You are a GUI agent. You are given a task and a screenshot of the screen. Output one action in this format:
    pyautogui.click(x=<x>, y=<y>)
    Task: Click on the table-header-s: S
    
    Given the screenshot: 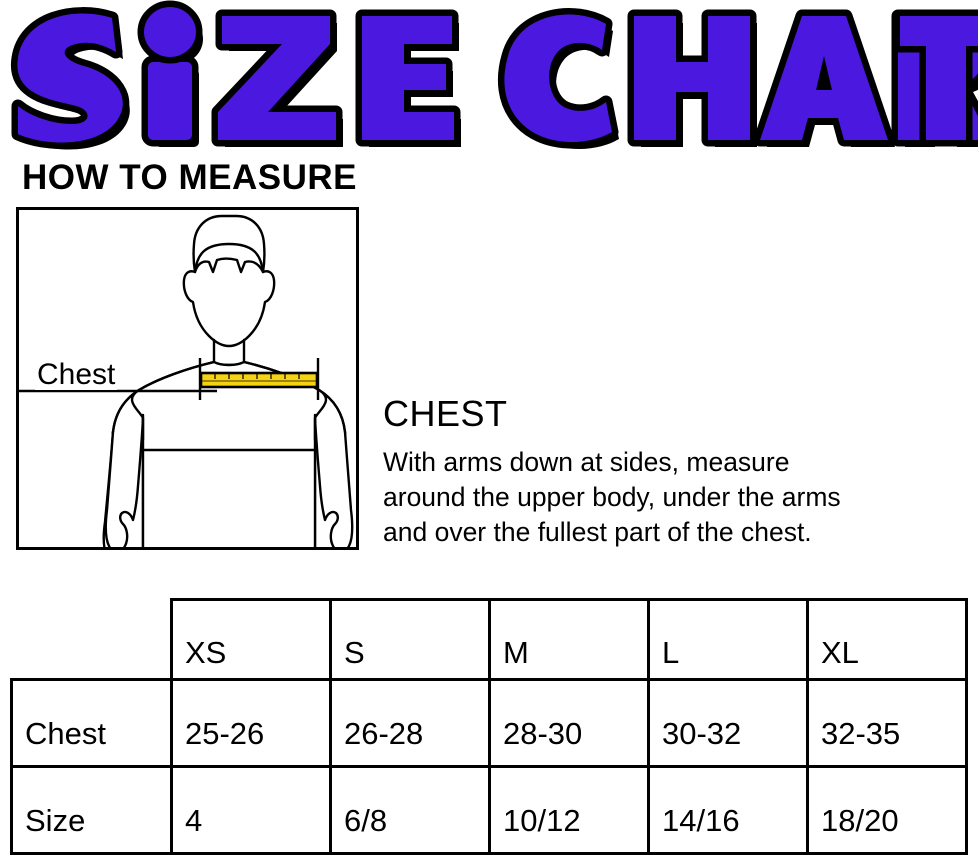 What is the action you would take?
    pyautogui.click(x=410, y=639)
    